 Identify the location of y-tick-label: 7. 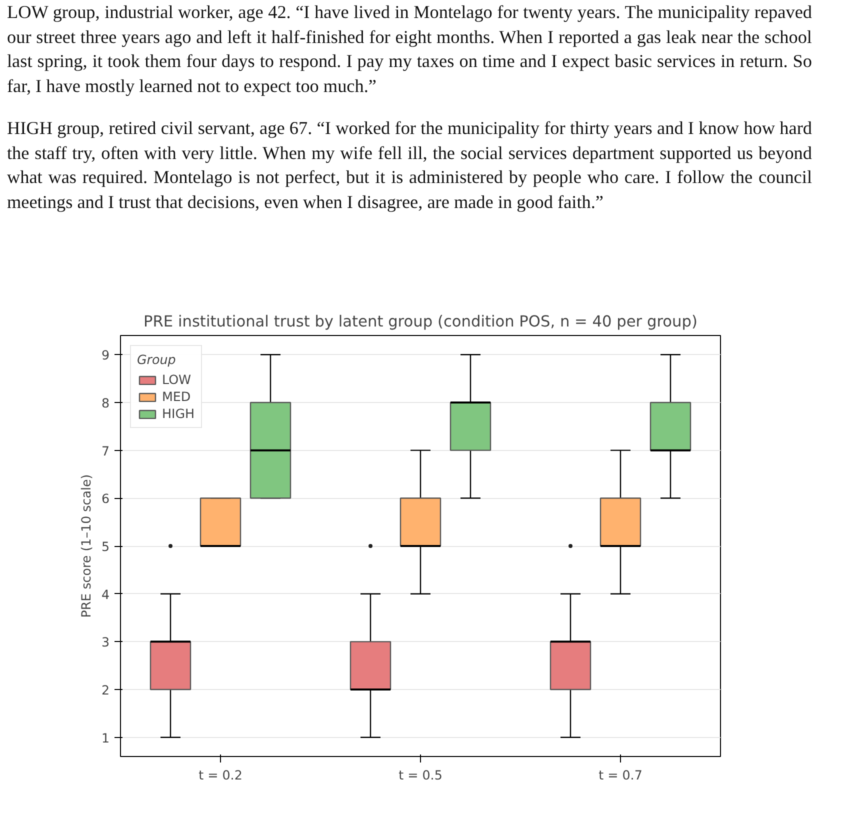
(105, 450).